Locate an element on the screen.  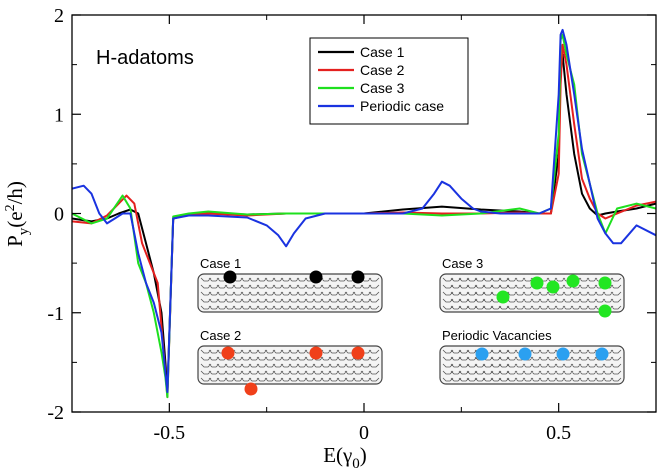
y-tick-label: 2 is located at coordinates (59, 16).